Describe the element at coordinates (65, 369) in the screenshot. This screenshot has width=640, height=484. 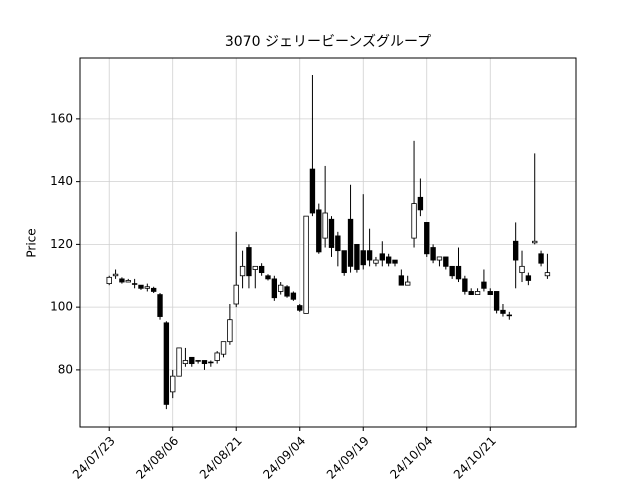
I see `y-tick-label: 80` at that location.